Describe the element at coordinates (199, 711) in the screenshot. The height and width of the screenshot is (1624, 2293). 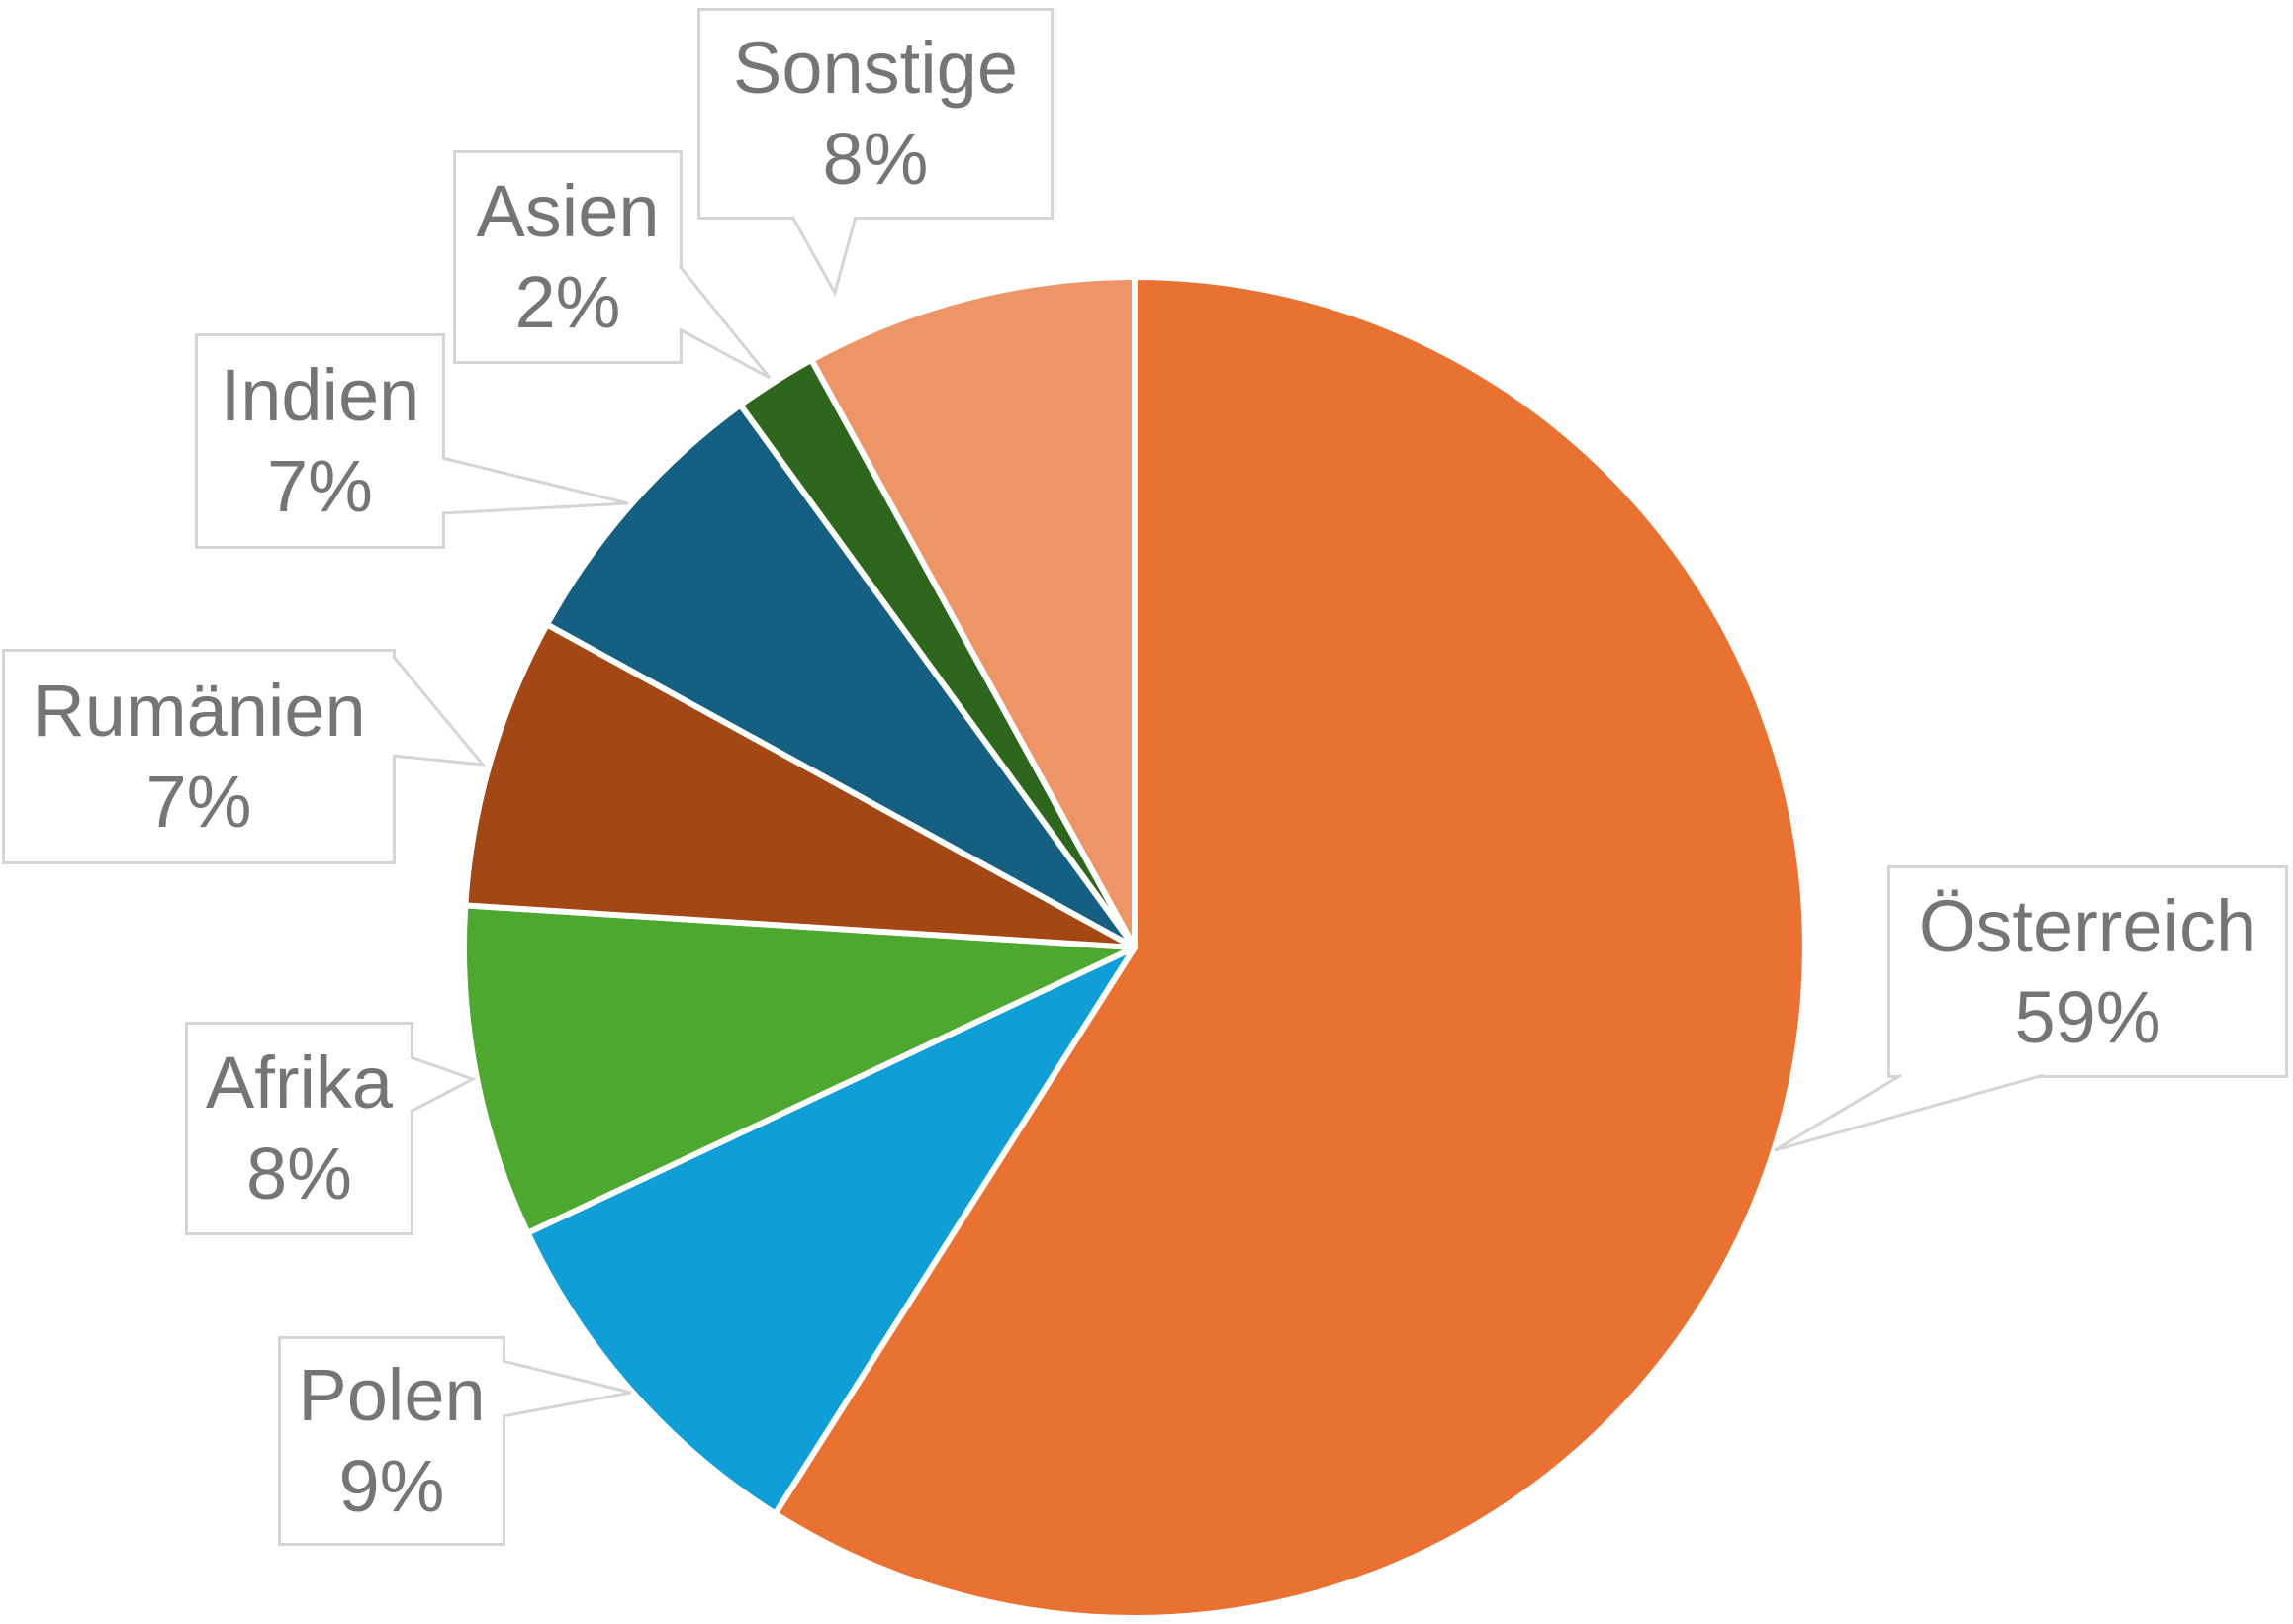
I see `callout-category-label: Rumänien` at that location.